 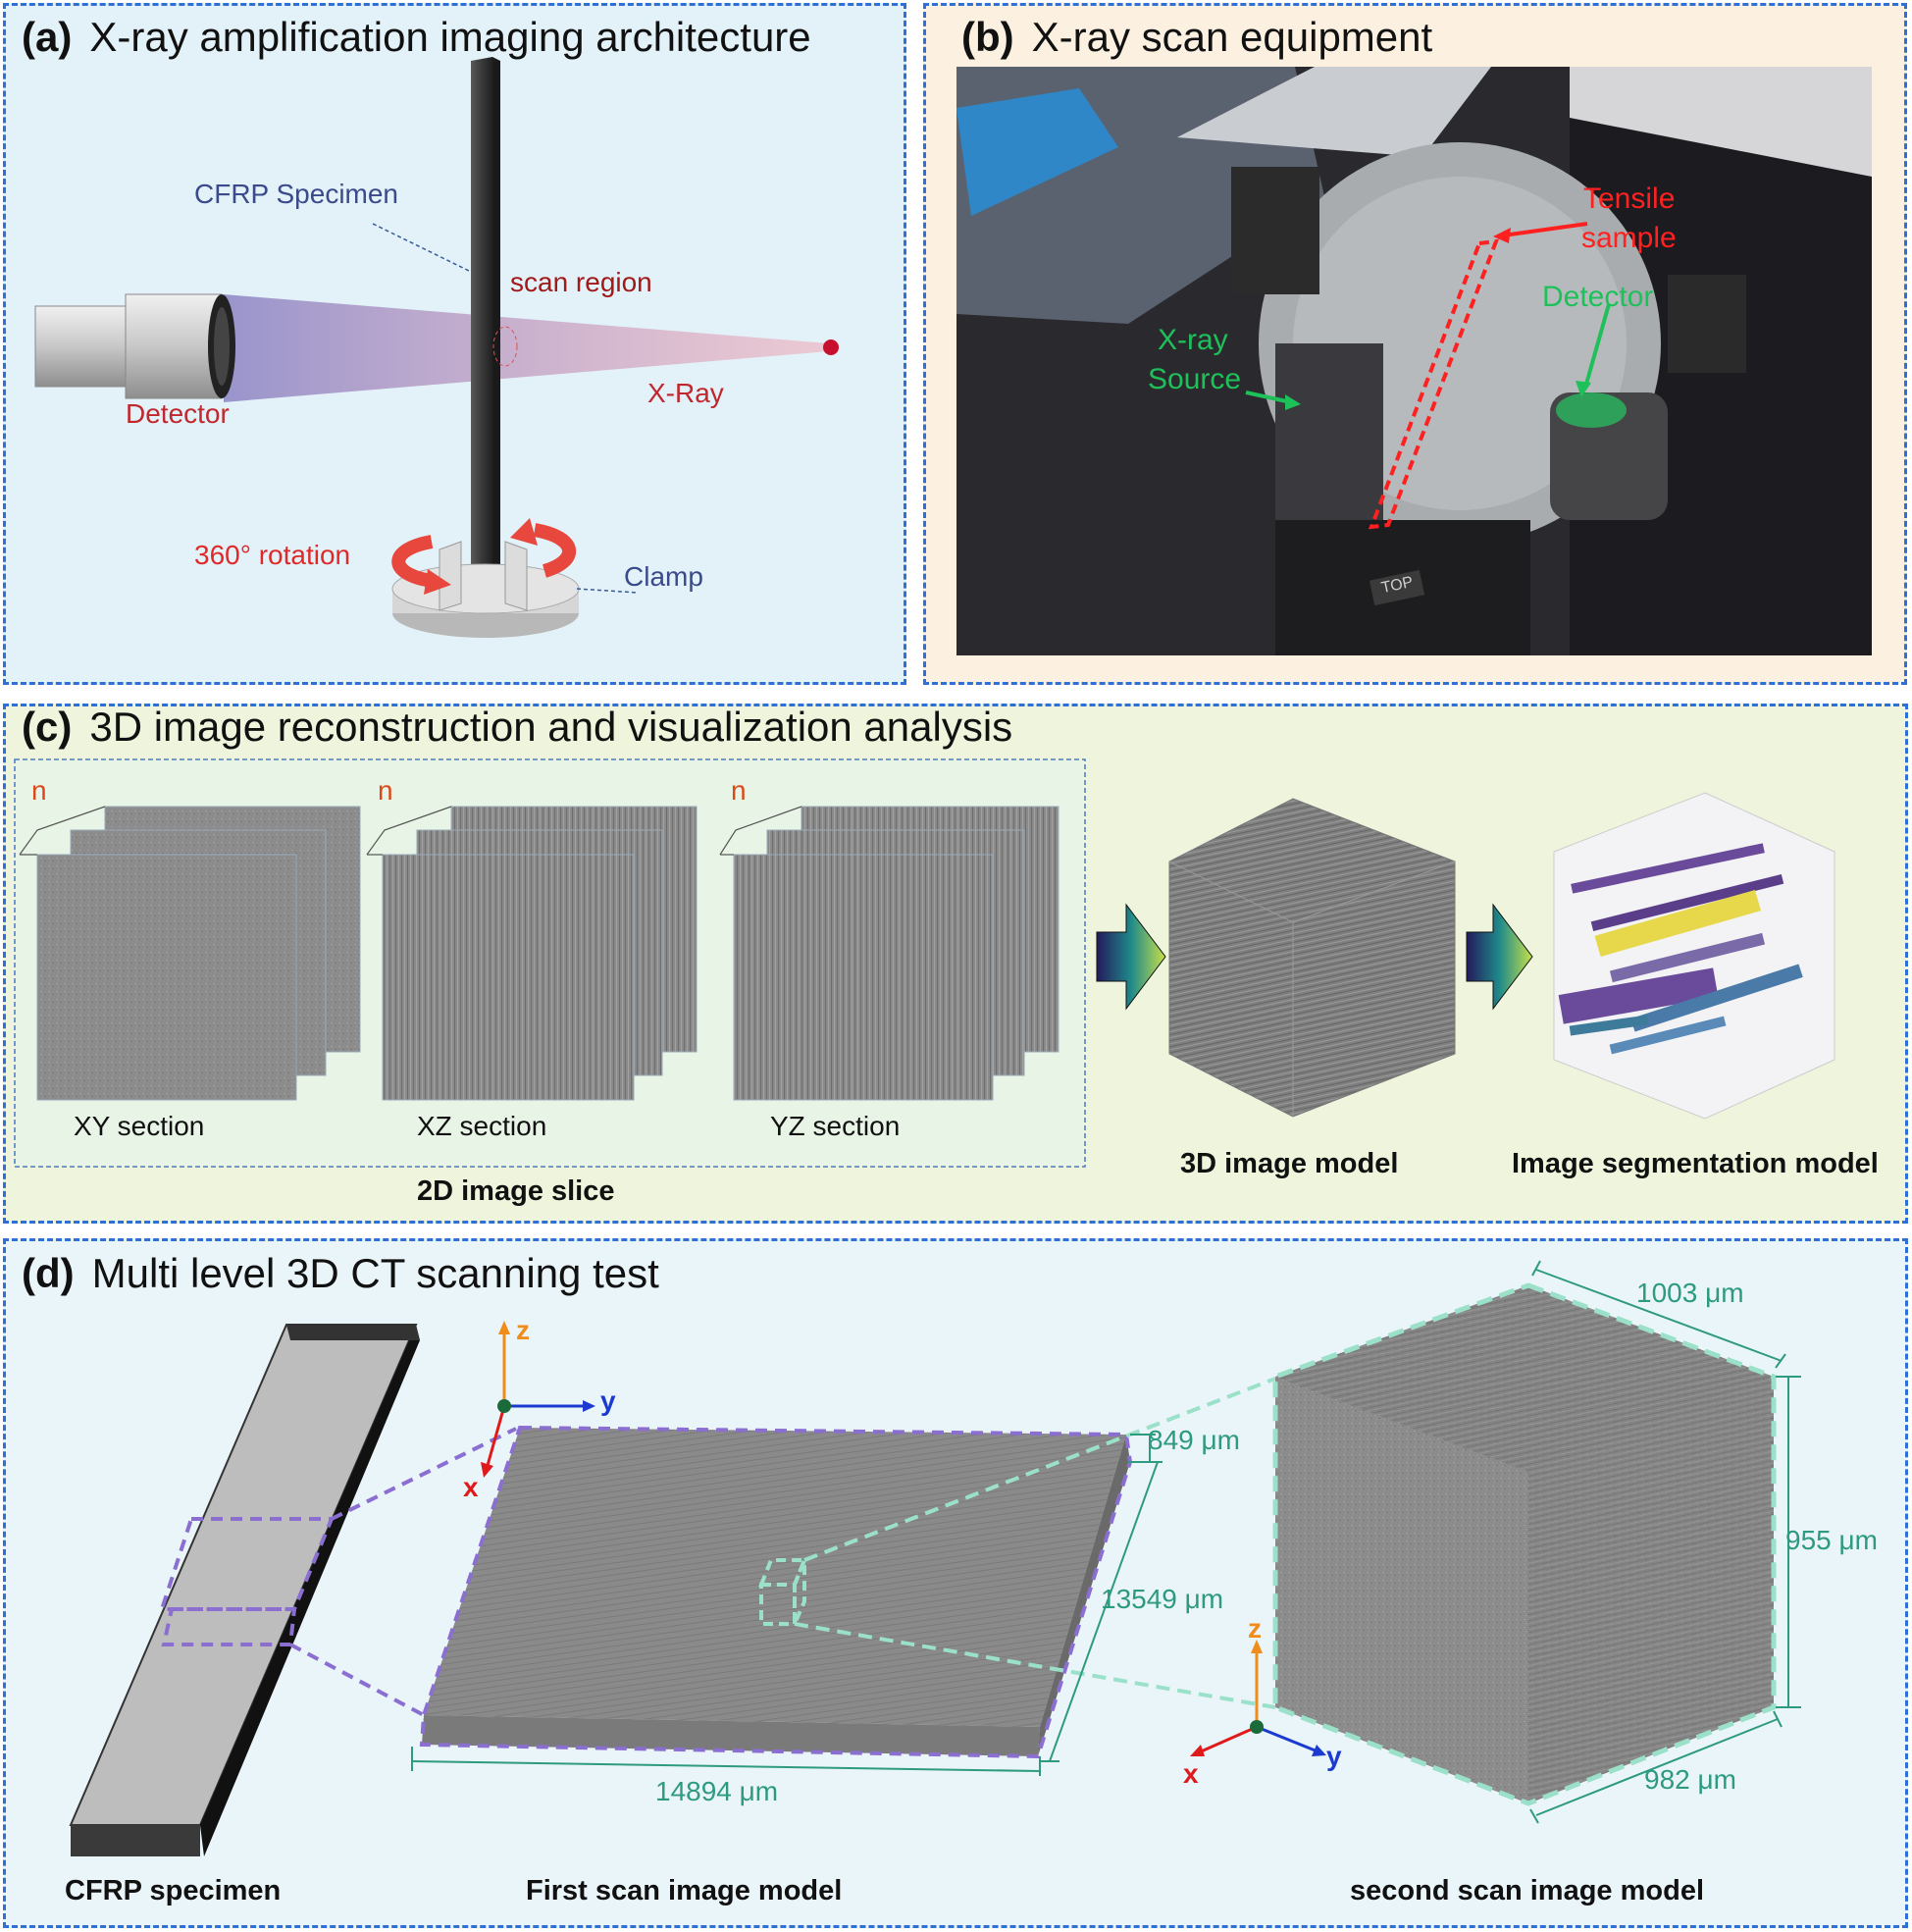 I want to click on segmentation-cube, so click(x=1694, y=956).